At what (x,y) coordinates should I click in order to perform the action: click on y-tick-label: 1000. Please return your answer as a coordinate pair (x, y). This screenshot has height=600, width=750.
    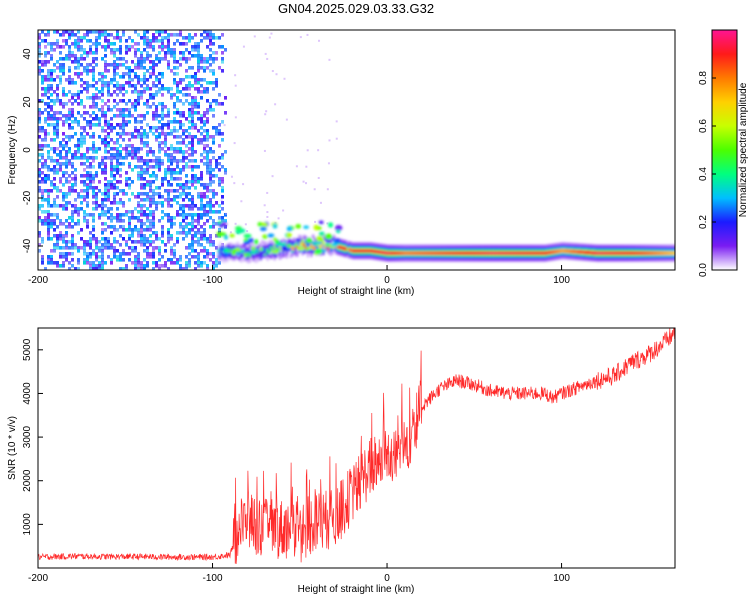
    Looking at the image, I should click on (27, 524).